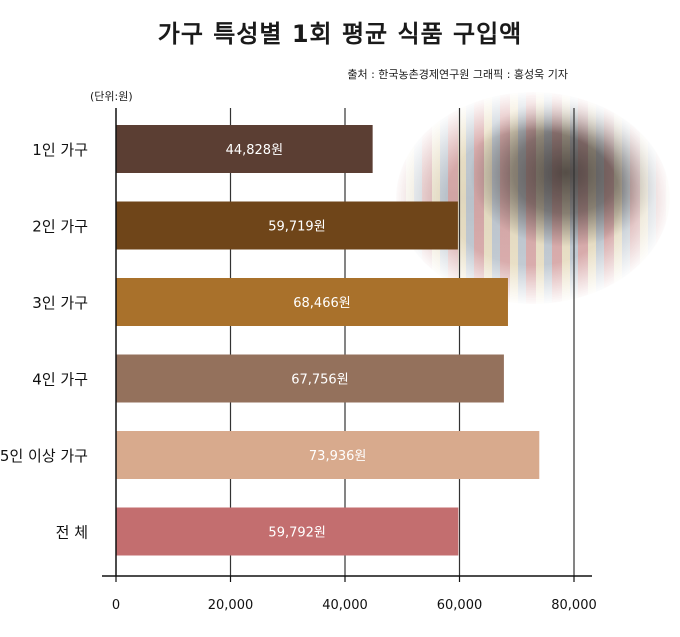  What do you see at coordinates (533, 198) in the screenshot?
I see `shopping-photo` at bounding box center [533, 198].